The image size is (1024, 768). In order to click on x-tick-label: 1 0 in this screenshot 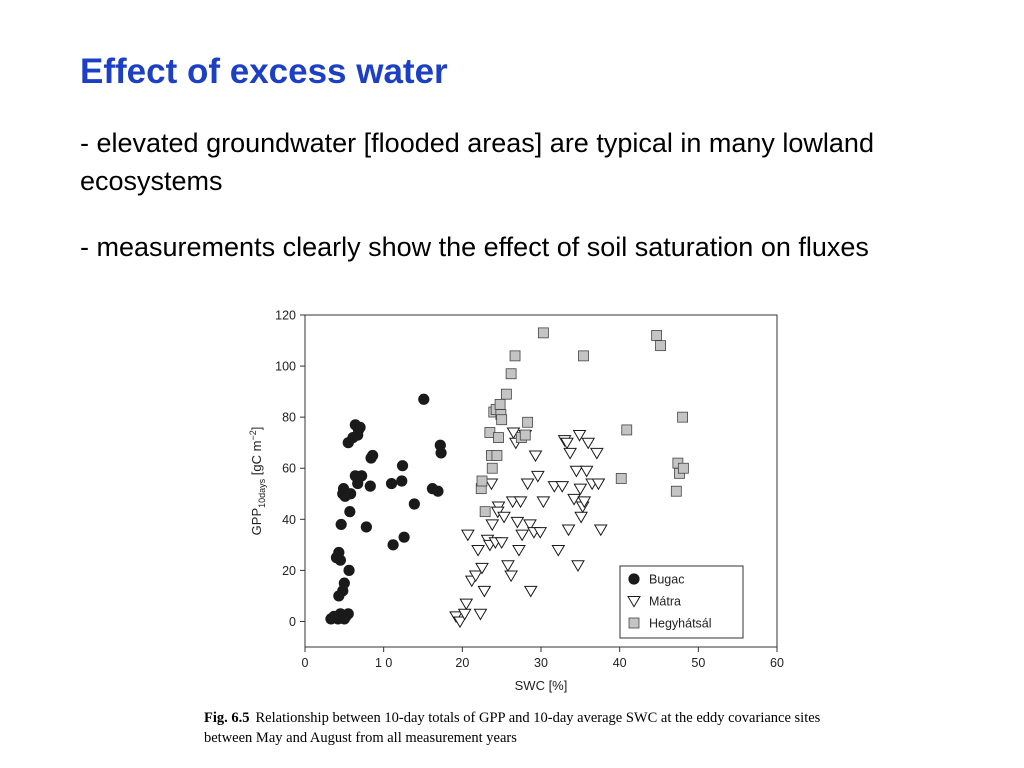, I will do `click(383, 663)`.